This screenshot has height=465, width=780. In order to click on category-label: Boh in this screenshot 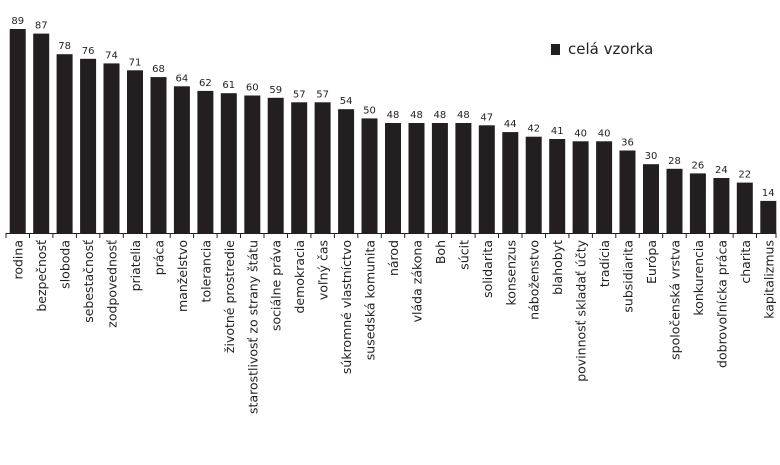, I will do `click(440, 252)`.